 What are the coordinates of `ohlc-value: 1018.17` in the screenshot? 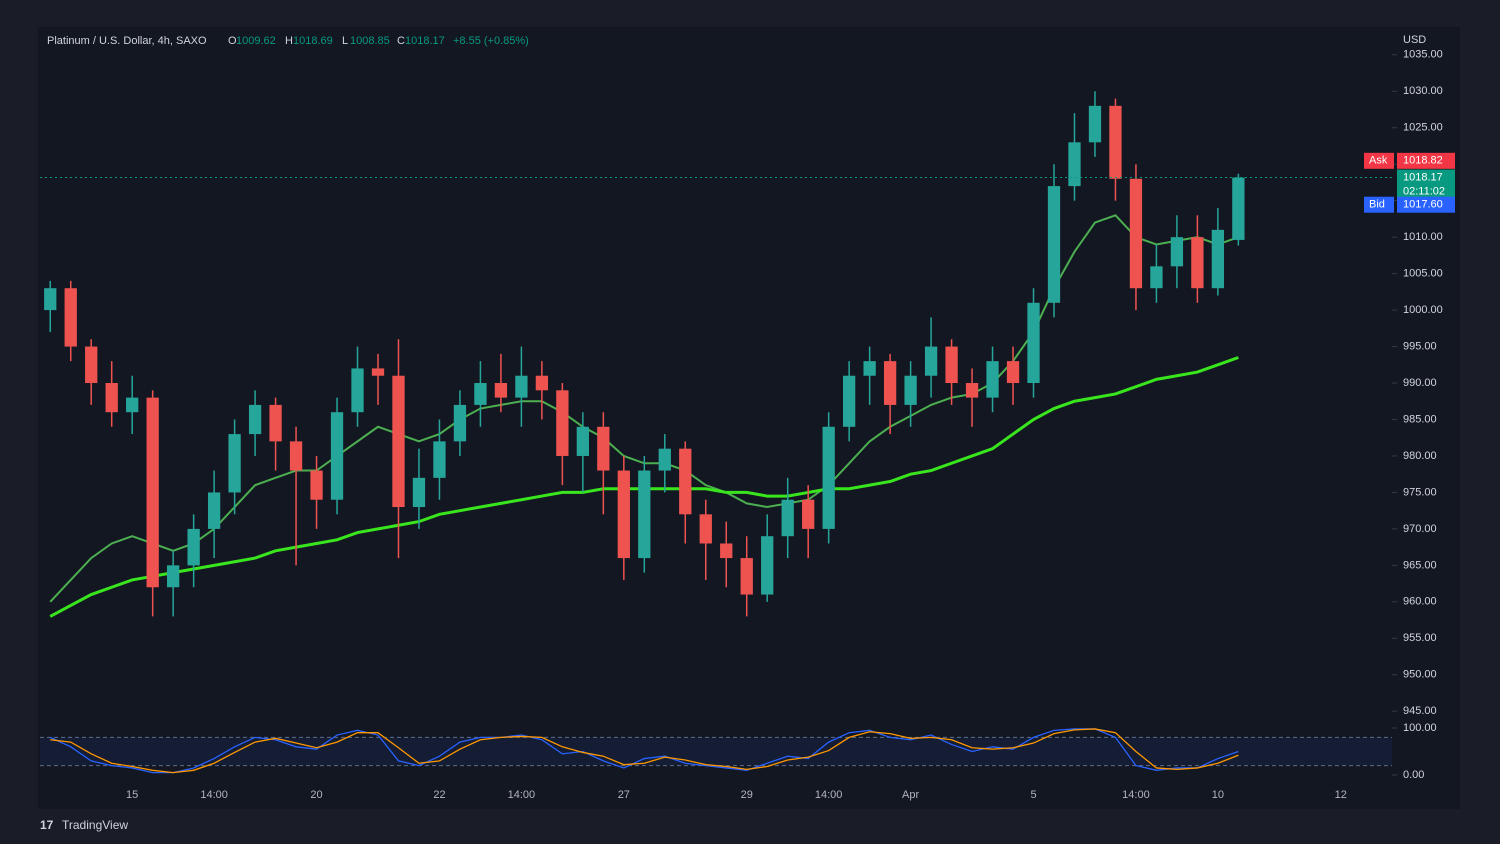 It's located at (425, 41).